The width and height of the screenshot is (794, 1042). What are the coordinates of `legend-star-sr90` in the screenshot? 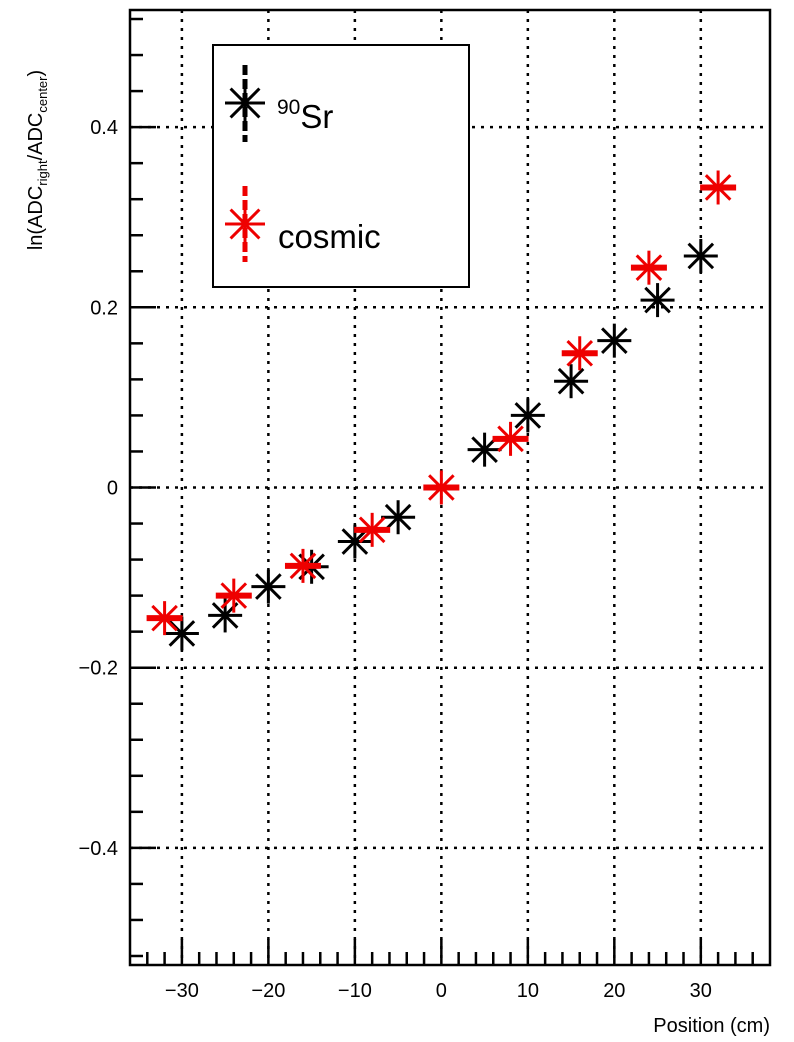 It's located at (245, 103).